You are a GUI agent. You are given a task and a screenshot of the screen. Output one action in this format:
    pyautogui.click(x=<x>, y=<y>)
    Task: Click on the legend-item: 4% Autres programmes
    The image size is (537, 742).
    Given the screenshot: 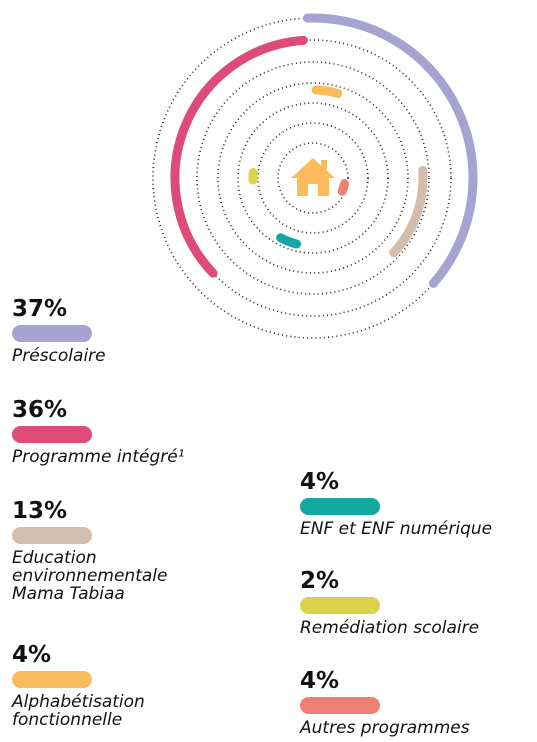 What is the action you would take?
    pyautogui.click(x=418, y=702)
    